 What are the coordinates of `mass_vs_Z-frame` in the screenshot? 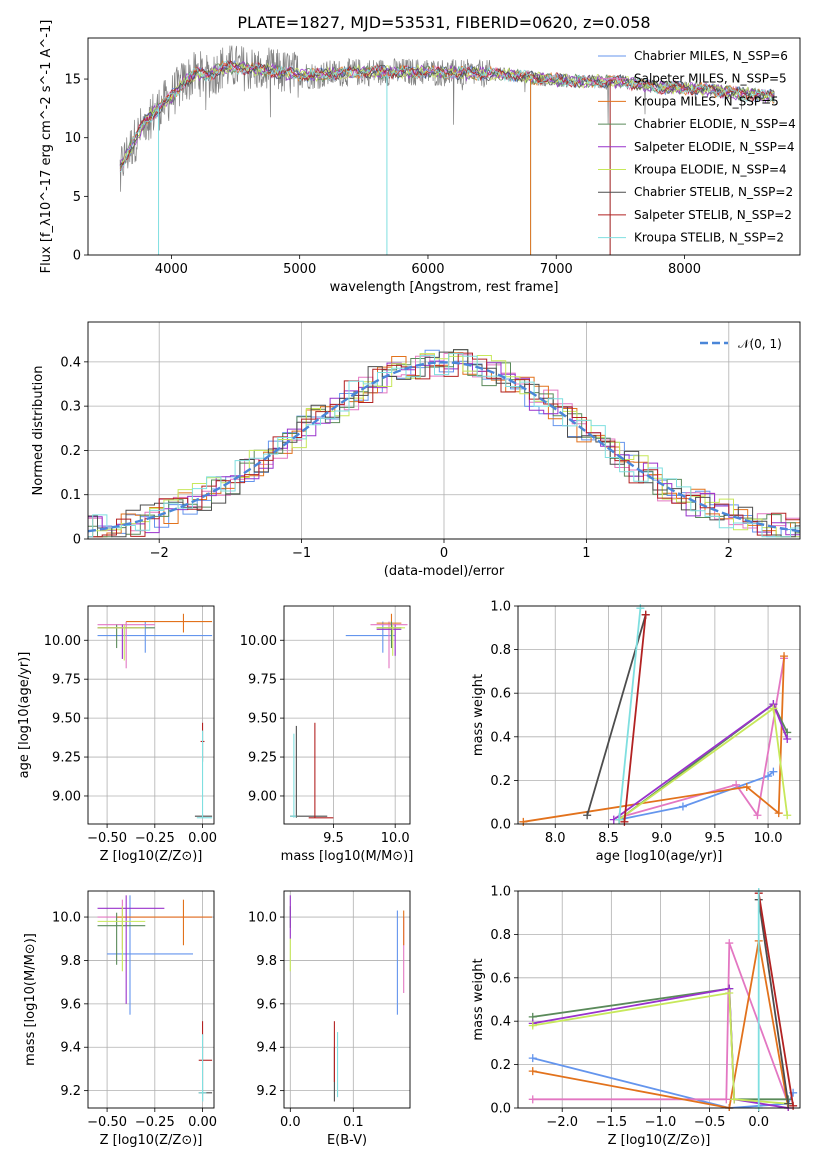 It's located at (151, 999).